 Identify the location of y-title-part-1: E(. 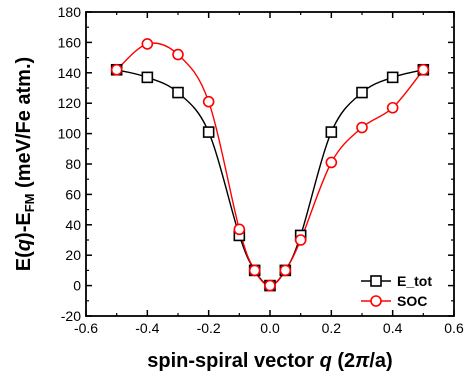
(24, 261).